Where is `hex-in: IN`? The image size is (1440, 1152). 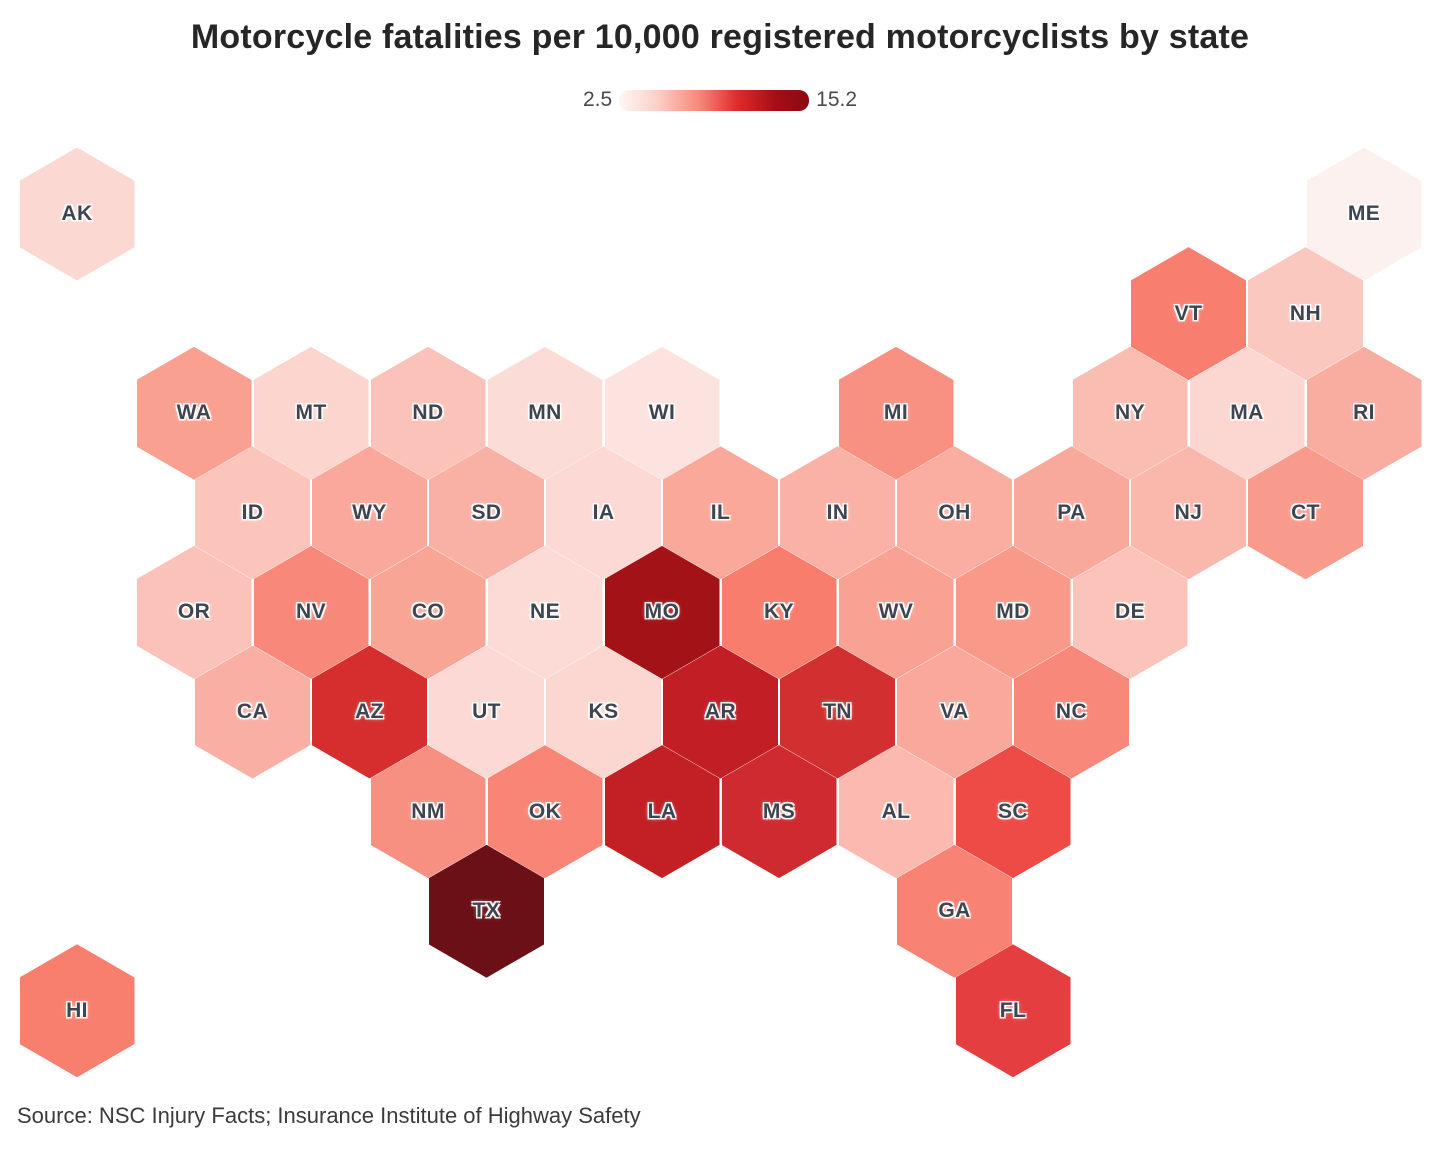 hex-in: IN is located at coordinates (837, 513).